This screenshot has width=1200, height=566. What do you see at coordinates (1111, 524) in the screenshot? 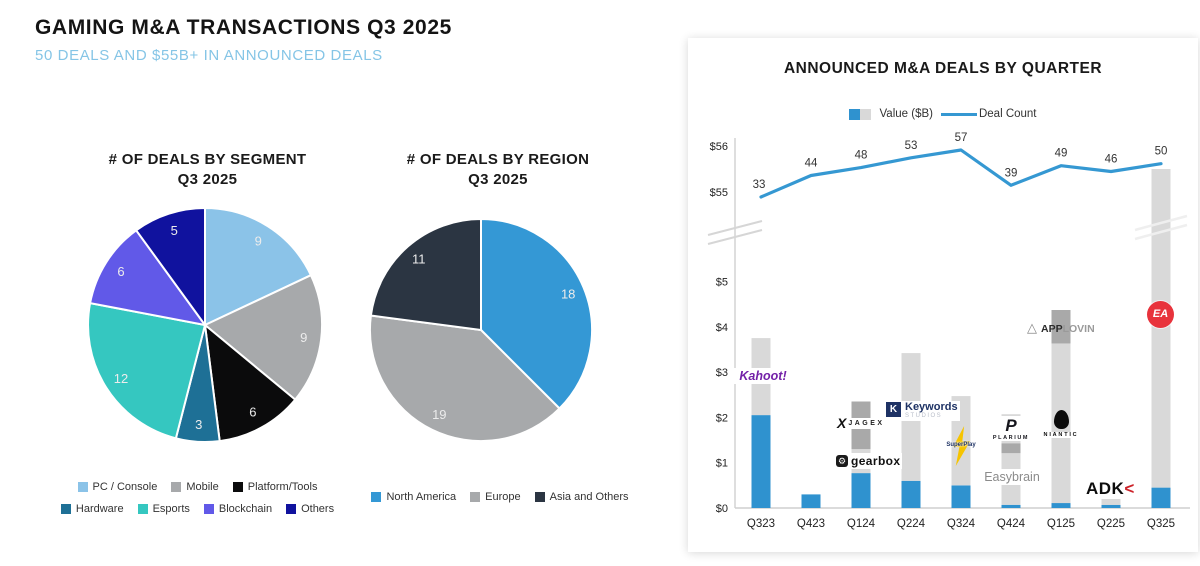
I see `svg-text: Q225` at bounding box center [1111, 524].